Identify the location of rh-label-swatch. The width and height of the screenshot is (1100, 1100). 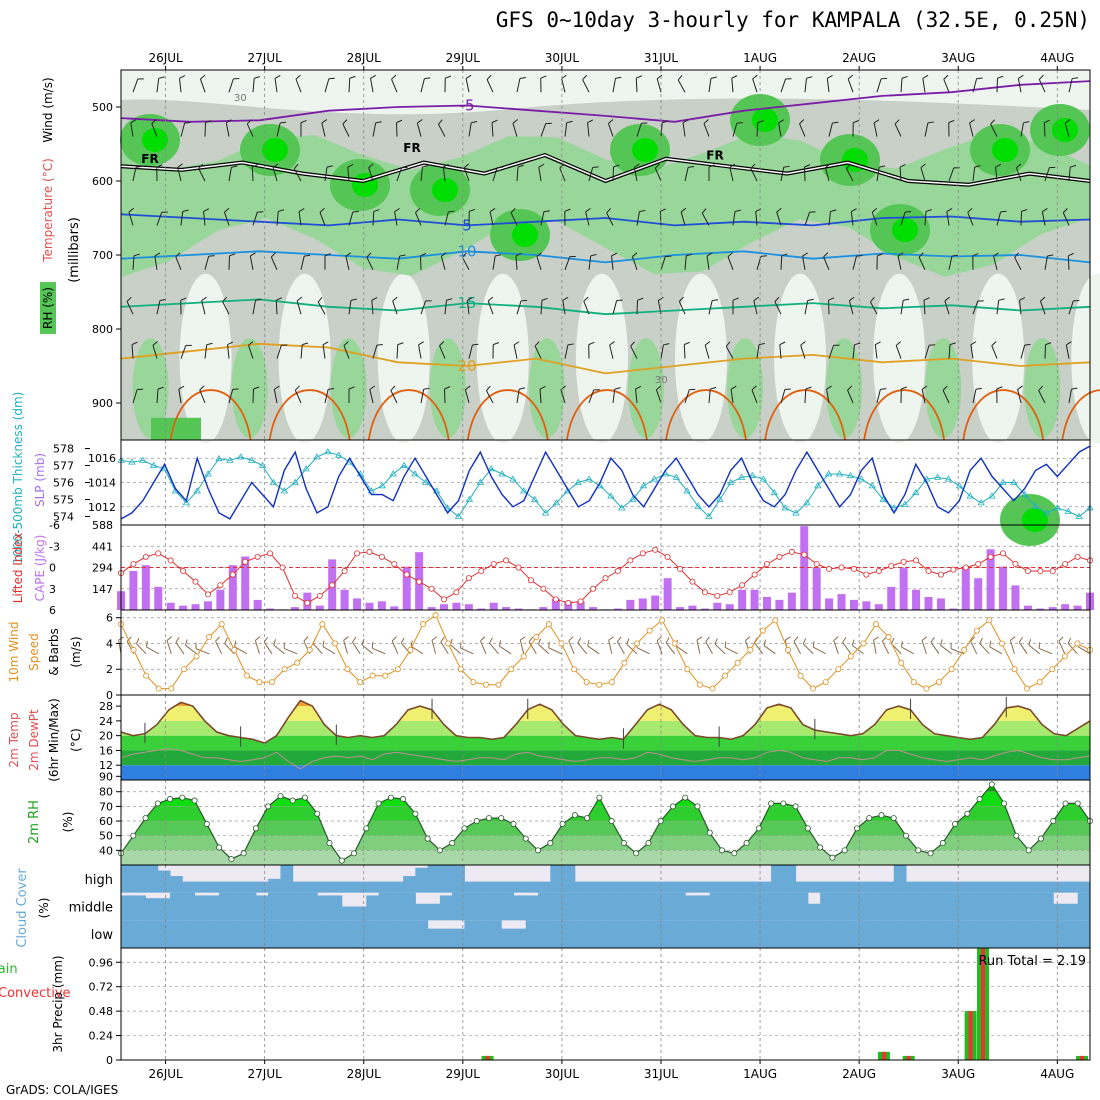
(48, 308).